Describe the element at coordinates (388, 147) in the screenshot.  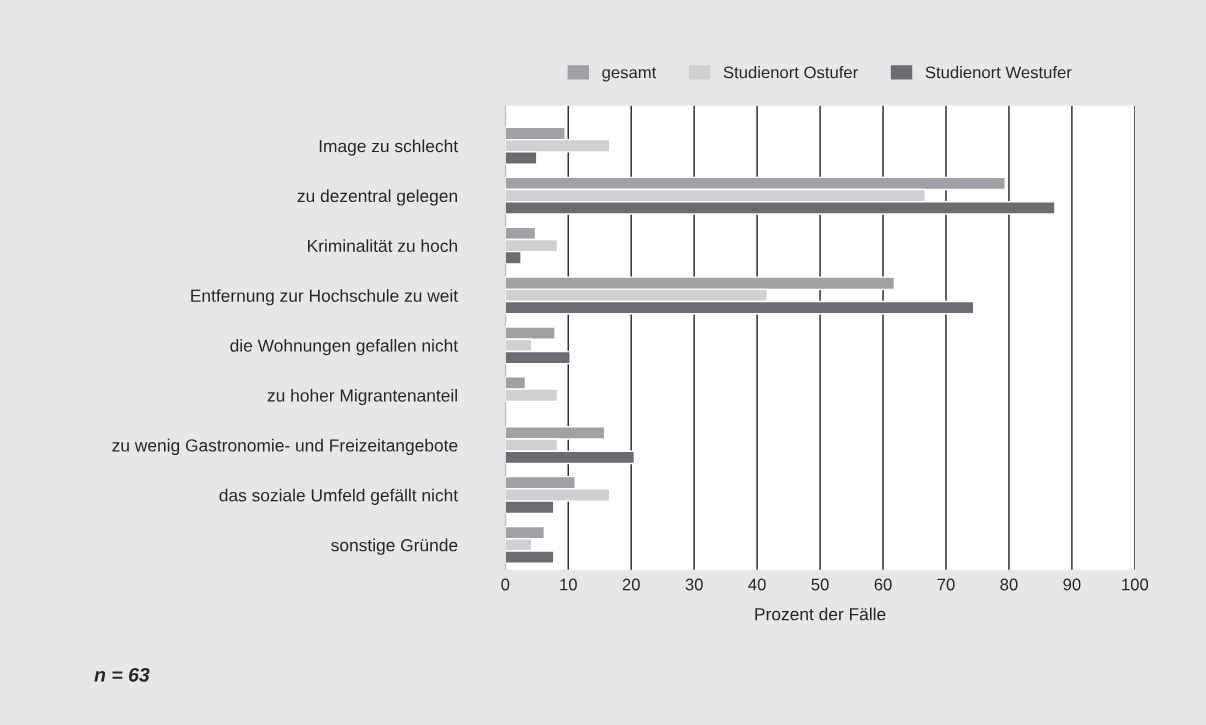
I see `y-tick-label: Image zu schlecht` at that location.